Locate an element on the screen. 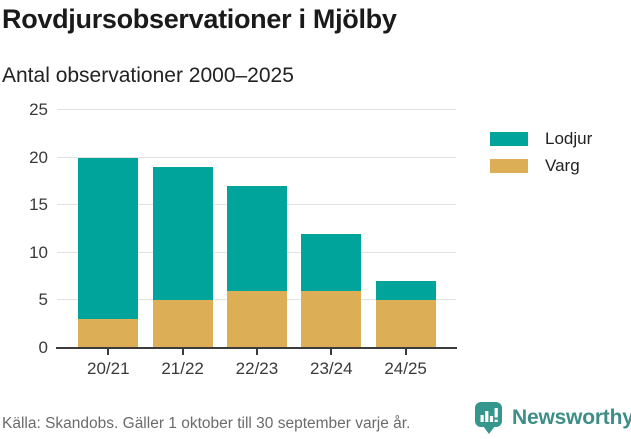 This screenshot has width=631, height=439. legend-label-varg: Varg is located at coordinates (562, 165).